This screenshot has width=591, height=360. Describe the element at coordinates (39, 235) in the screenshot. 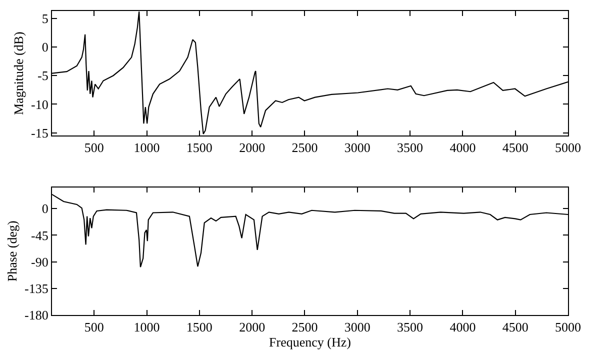

I see `y-tick-label: -45` at that location.